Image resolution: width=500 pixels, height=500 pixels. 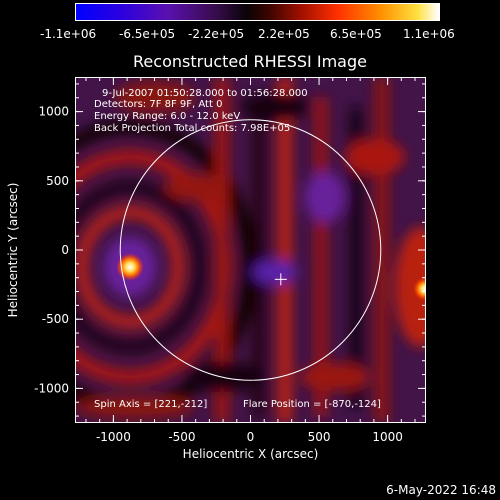 What do you see at coordinates (147, 34) in the screenshot?
I see `colorbar-tick: -6.5e+05` at bounding box center [147, 34].